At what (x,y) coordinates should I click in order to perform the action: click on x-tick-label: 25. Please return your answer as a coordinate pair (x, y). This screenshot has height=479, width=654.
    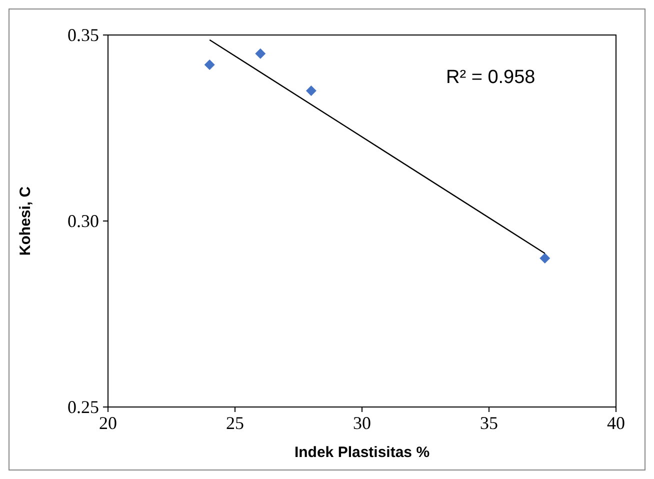
    Looking at the image, I should click on (235, 423).